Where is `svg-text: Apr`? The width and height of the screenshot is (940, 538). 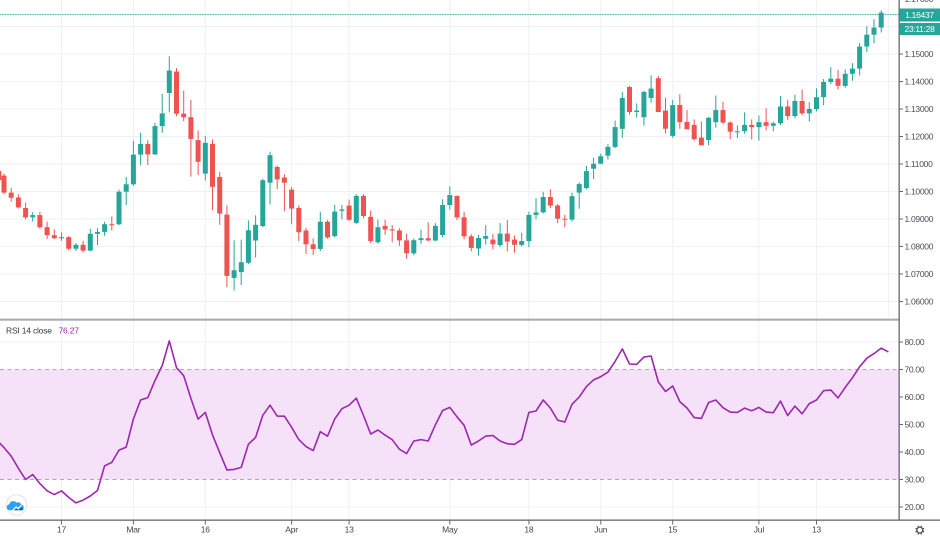
svg-text: Apr is located at coordinates (291, 530).